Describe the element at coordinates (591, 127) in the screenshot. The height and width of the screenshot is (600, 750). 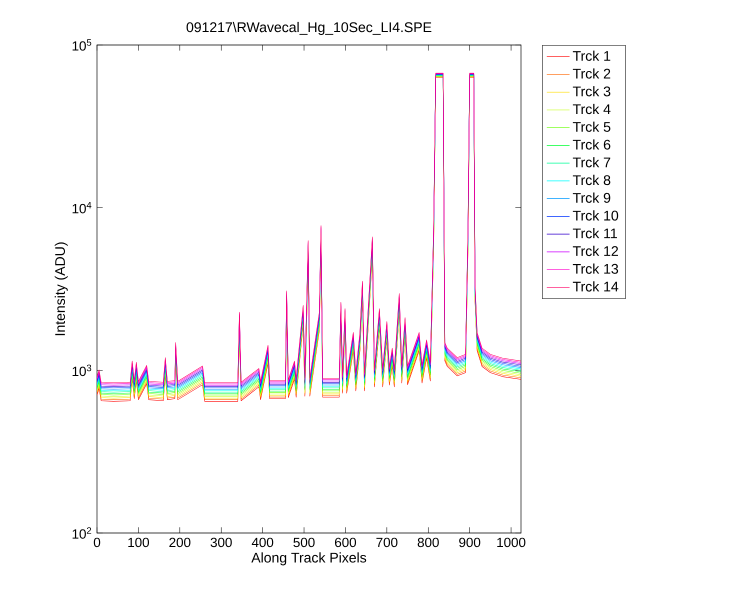
I see `legend-label: Trck 5` at that location.